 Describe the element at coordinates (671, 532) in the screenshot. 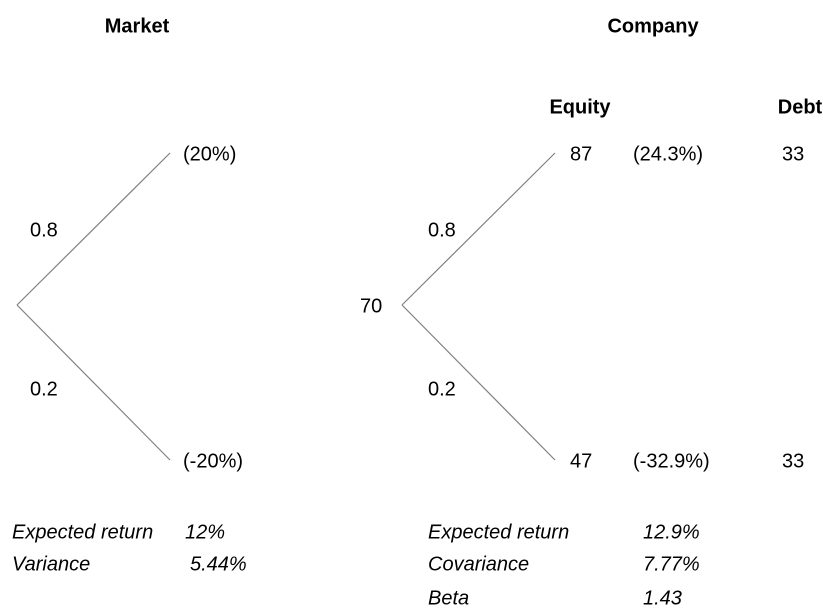

I see `stat-value: 12.9%` at that location.